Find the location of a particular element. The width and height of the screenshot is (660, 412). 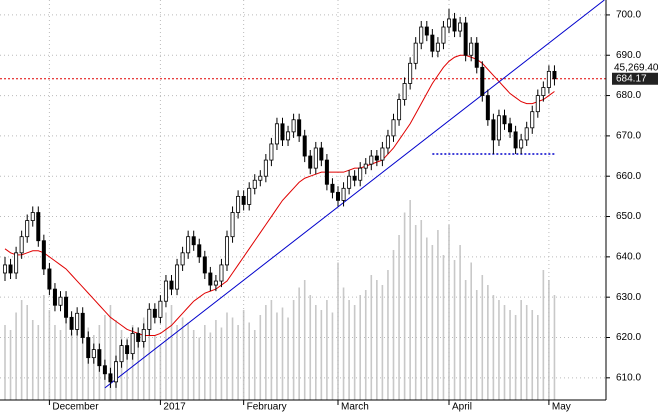

x-tick-label: May is located at coordinates (561, 407).